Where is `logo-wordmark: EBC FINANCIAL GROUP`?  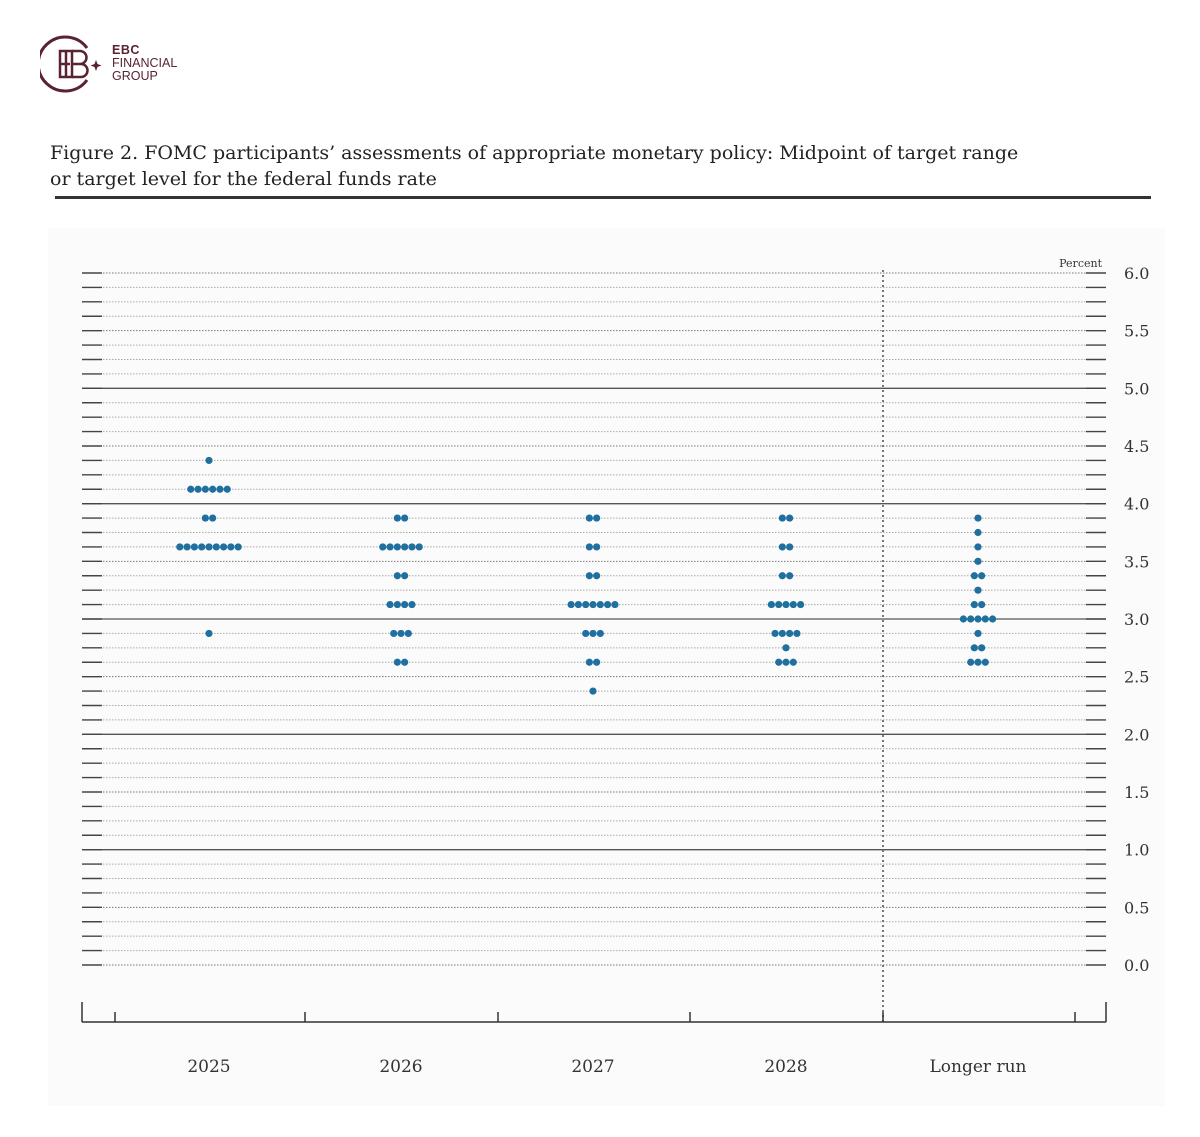
logo-wordmark: EBC FINANCIAL GROUP is located at coordinates (144, 63).